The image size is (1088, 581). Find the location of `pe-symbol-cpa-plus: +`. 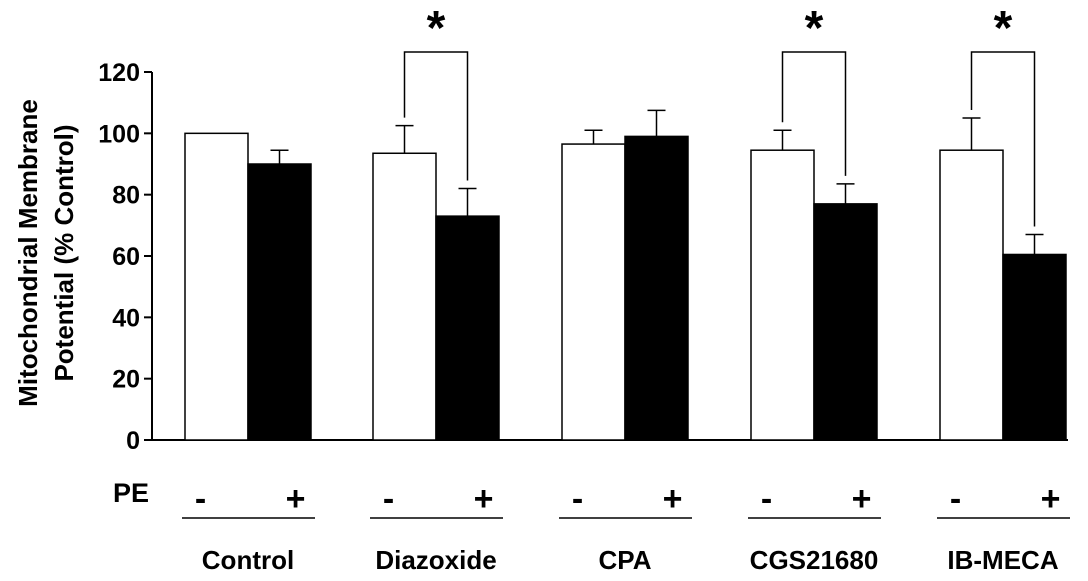

pe-symbol-cpa-plus: + is located at coordinates (673, 499).